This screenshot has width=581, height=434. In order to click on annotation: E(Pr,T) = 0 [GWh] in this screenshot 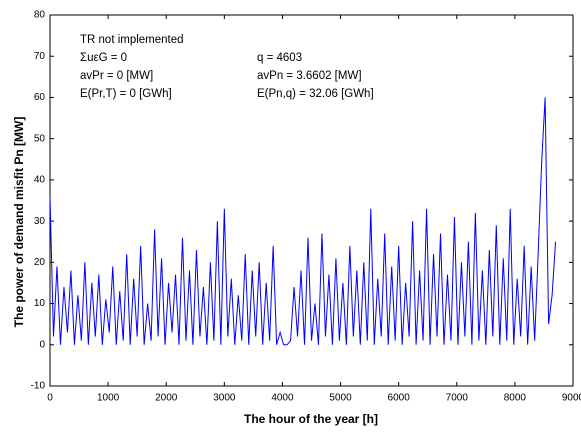, I will do `click(126, 94)`.